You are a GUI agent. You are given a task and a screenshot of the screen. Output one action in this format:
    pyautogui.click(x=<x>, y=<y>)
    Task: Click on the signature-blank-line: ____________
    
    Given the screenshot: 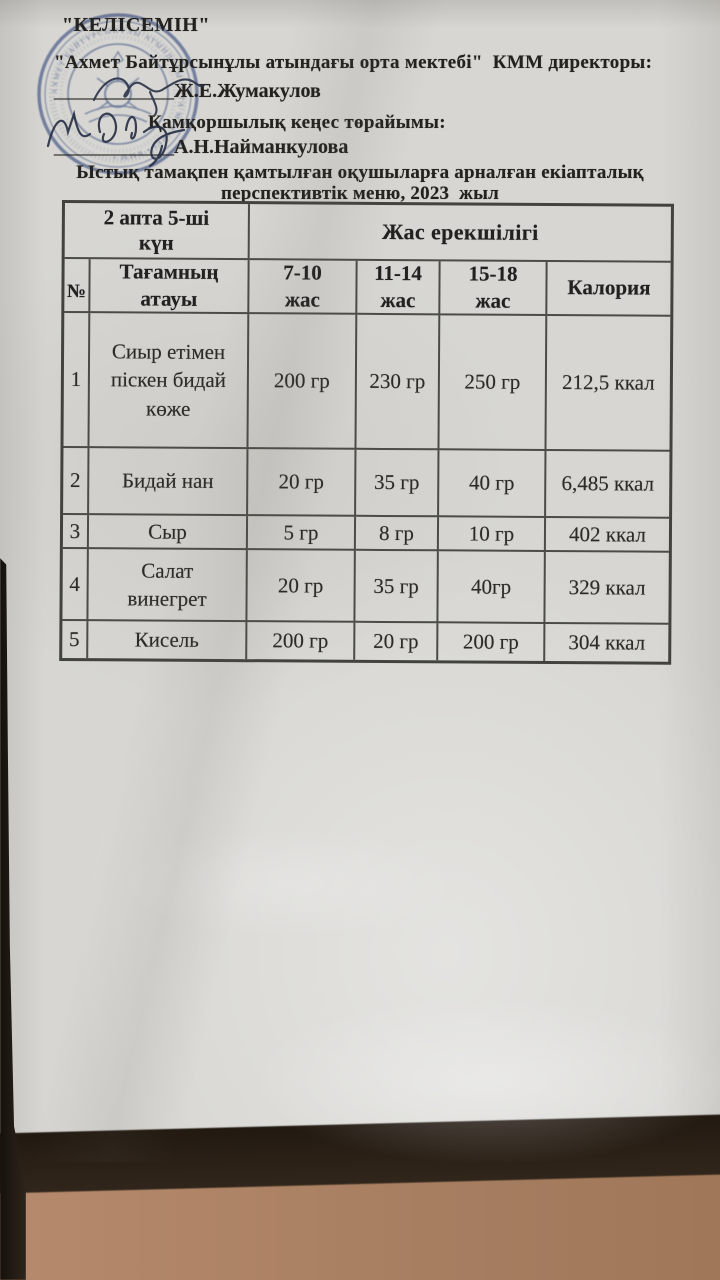 What is the action you would take?
    pyautogui.click(x=114, y=147)
    